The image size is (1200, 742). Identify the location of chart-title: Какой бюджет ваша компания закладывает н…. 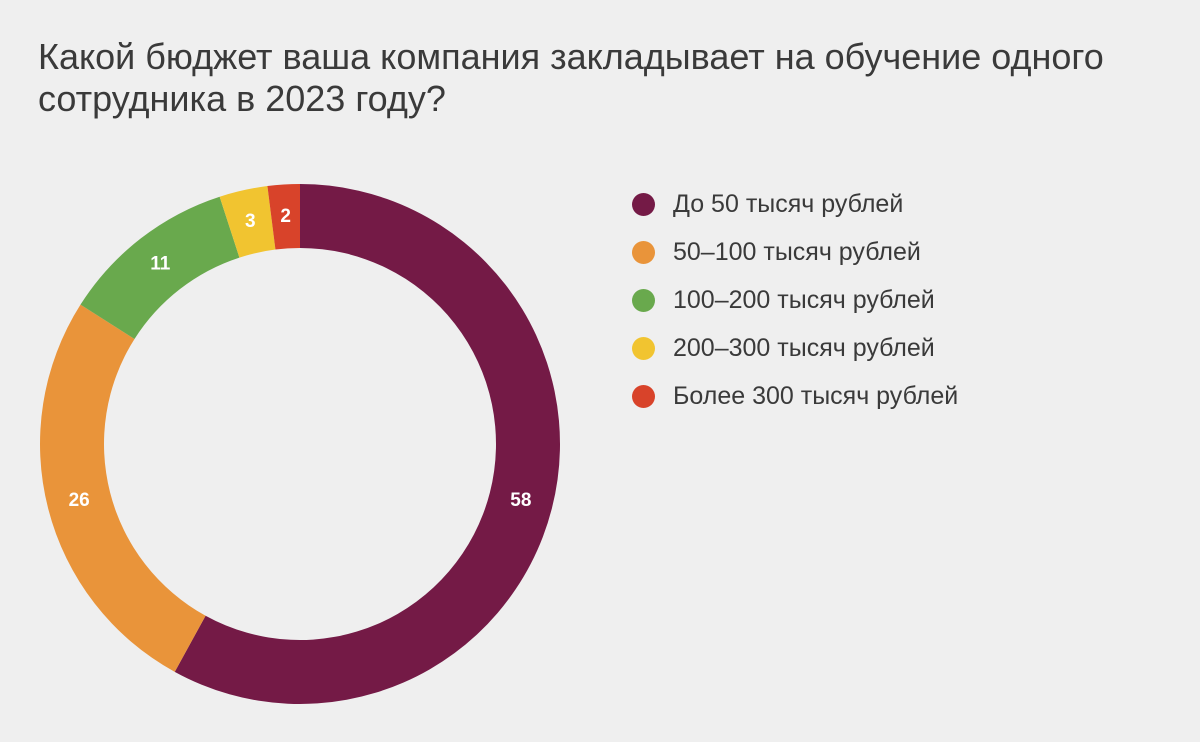
(571, 77).